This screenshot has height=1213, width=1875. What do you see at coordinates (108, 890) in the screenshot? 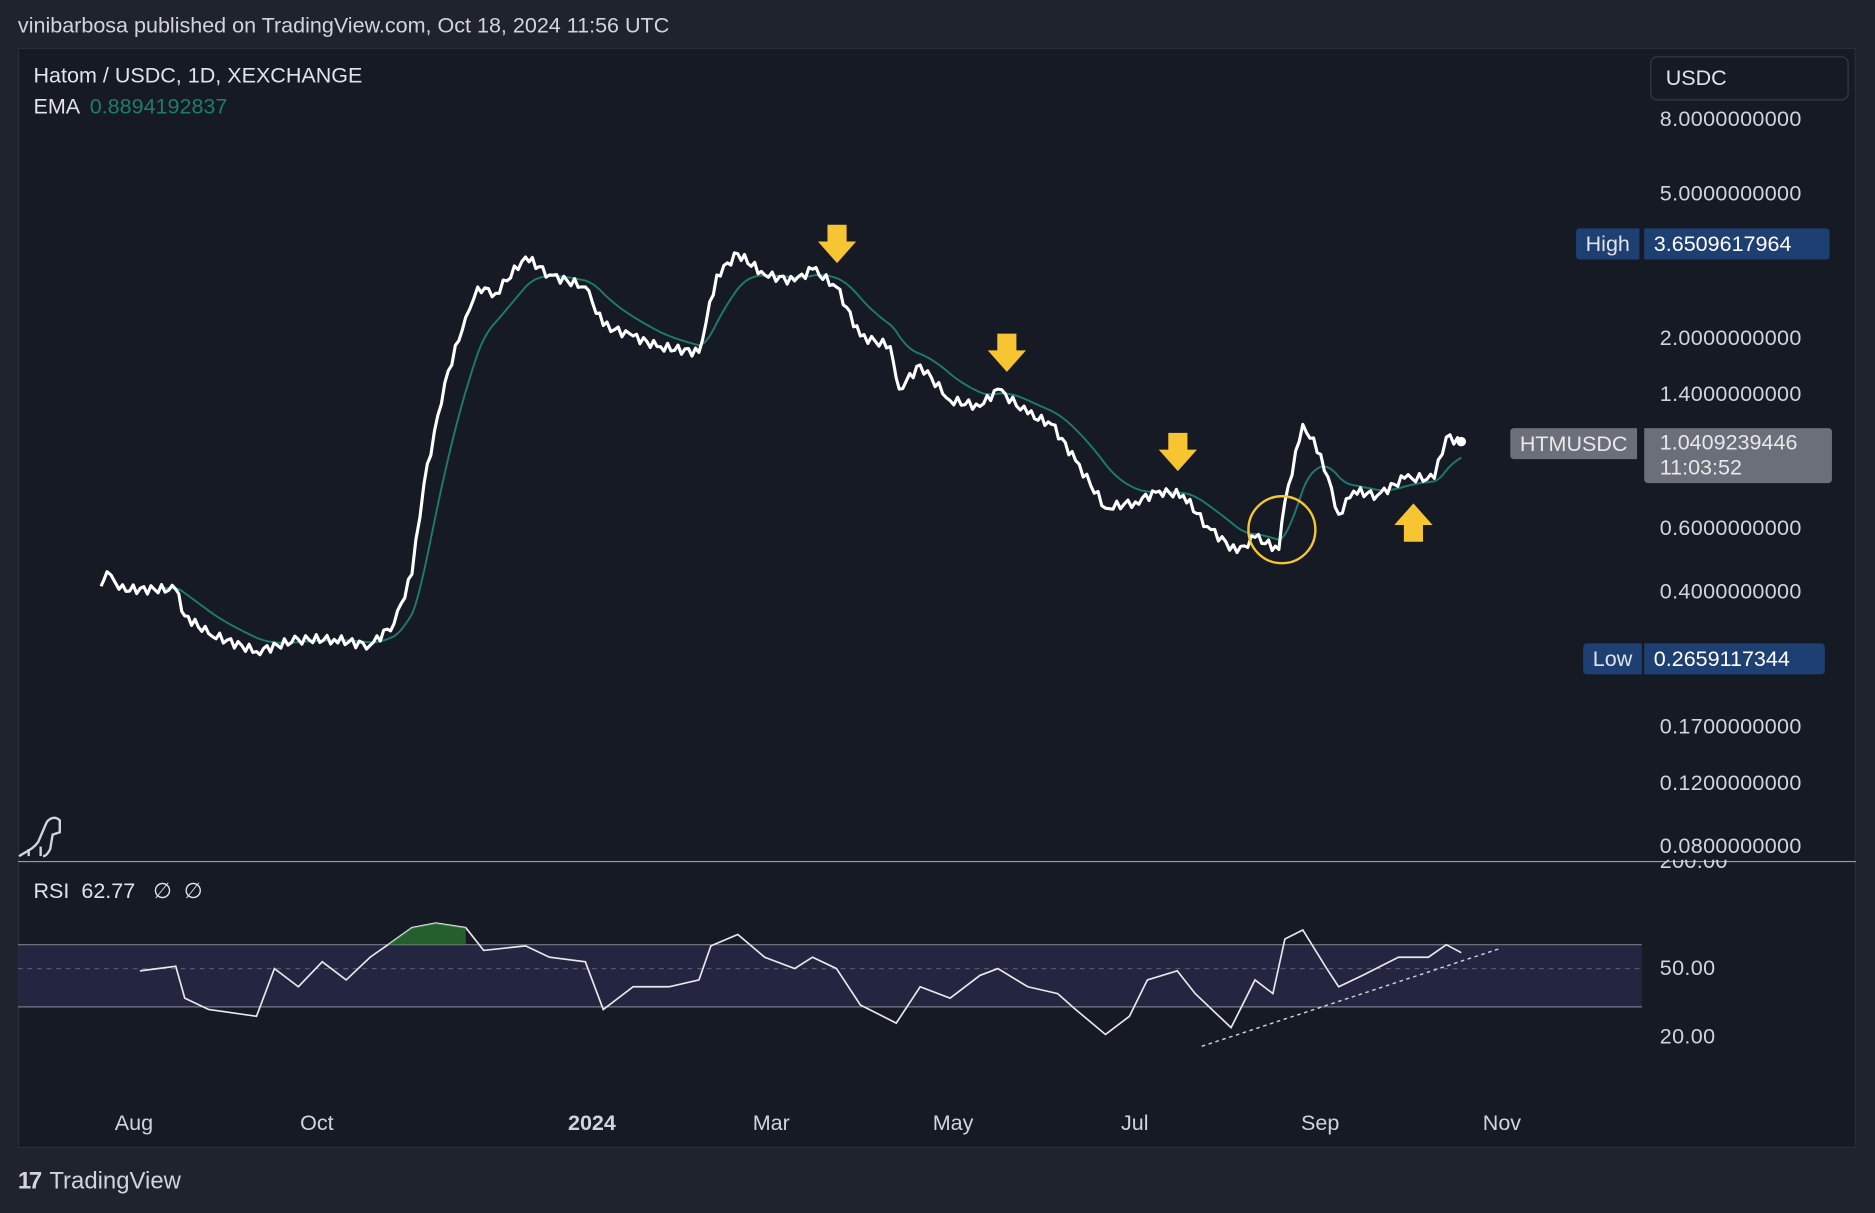
I see `rsi-value: 62.77` at bounding box center [108, 890].